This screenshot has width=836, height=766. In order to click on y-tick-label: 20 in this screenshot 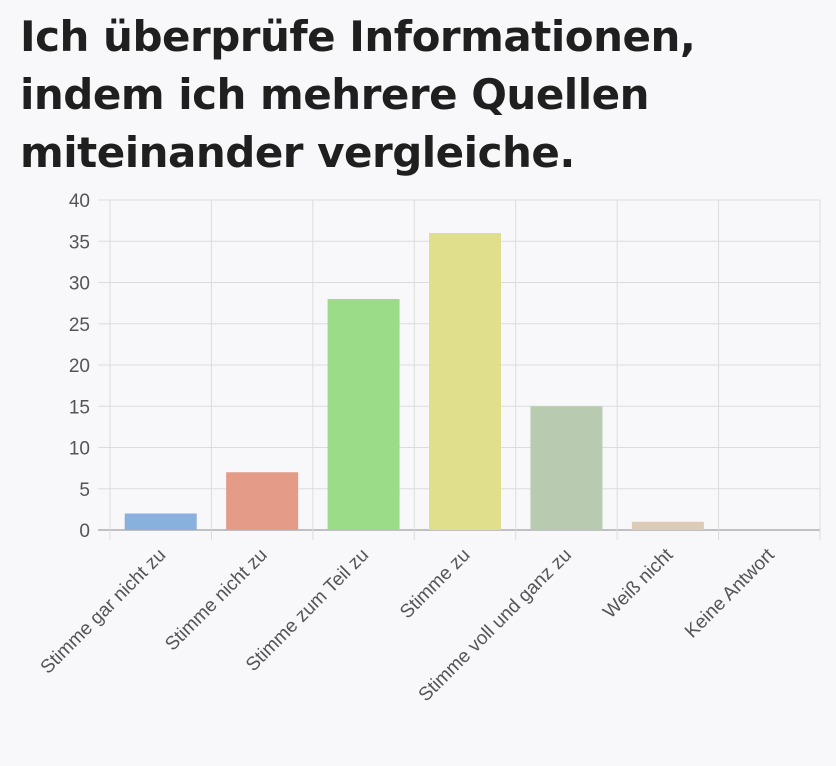, I will do `click(79, 366)`.